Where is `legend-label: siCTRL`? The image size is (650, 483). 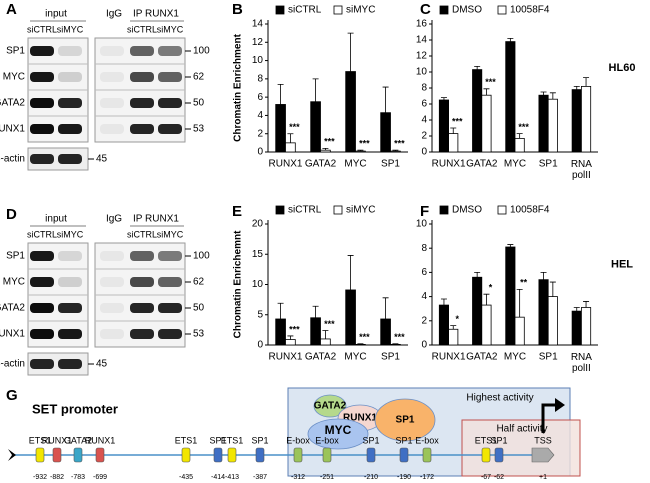 legend-label: siCTRL is located at coordinates (305, 10).